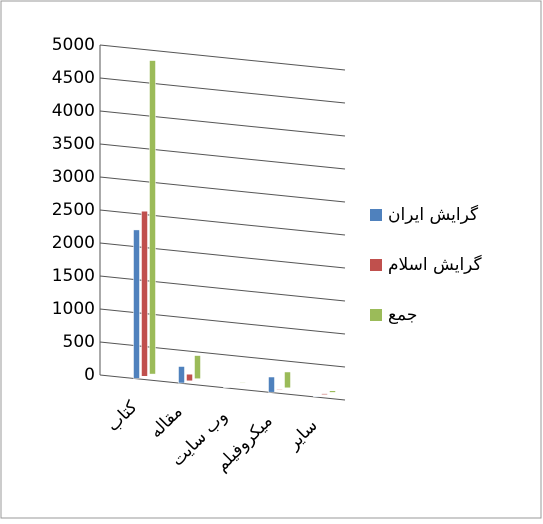  What do you see at coordinates (433, 214) in the screenshot?
I see `legend-label: گرایش ایران` at bounding box center [433, 214].